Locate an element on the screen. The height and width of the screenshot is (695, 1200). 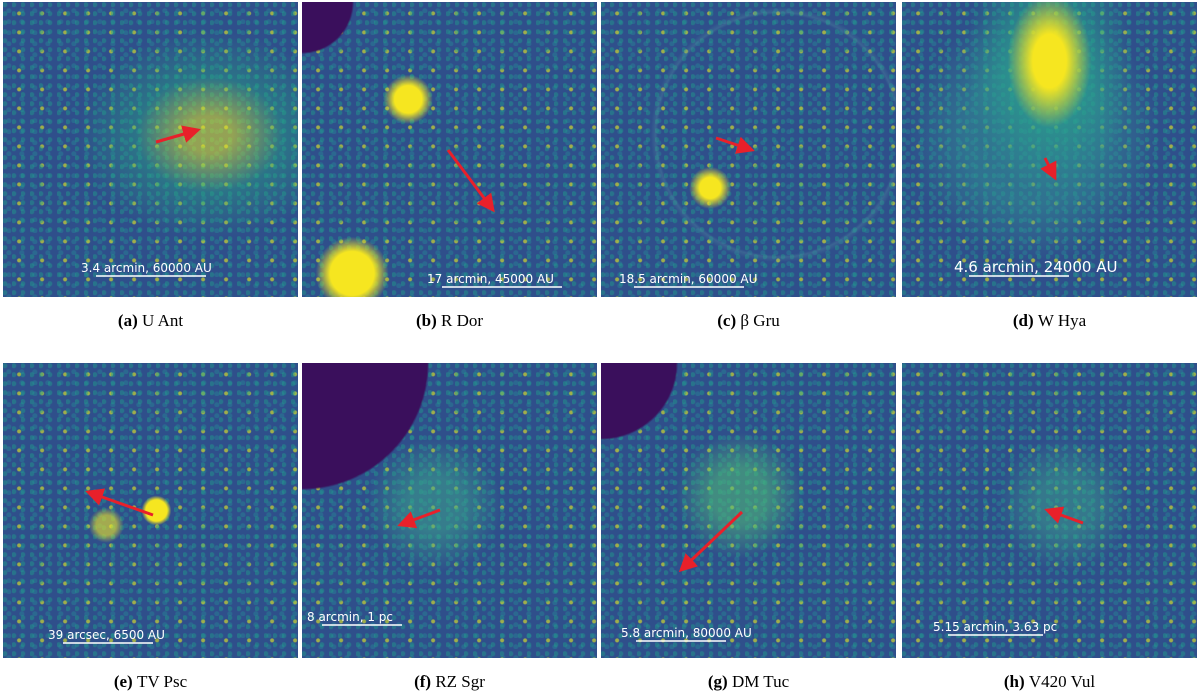
overlay: 18.5 arcmin, 60000 AU is located at coordinates (688, 212).